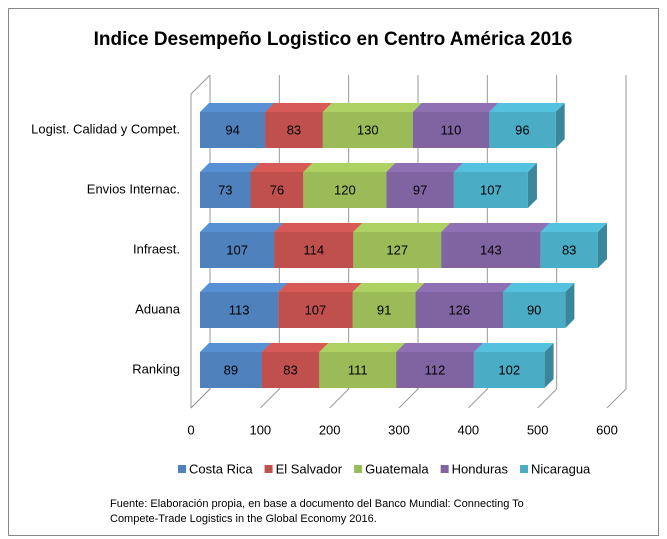 The height and width of the screenshot is (539, 667). I want to click on data-label: 114, so click(313, 249).